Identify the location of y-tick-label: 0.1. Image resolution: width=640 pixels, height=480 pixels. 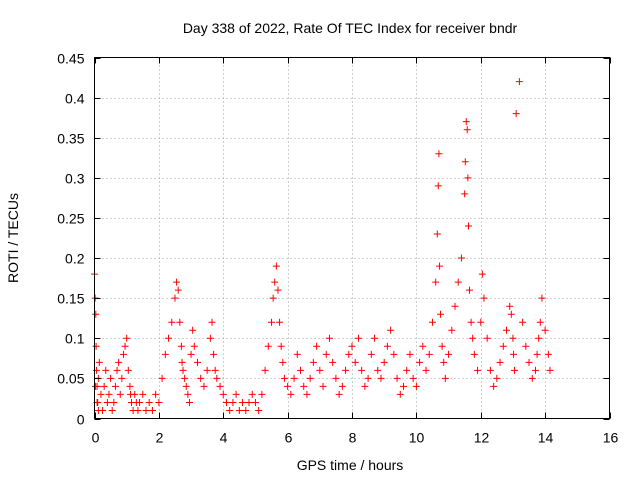
(75, 339).